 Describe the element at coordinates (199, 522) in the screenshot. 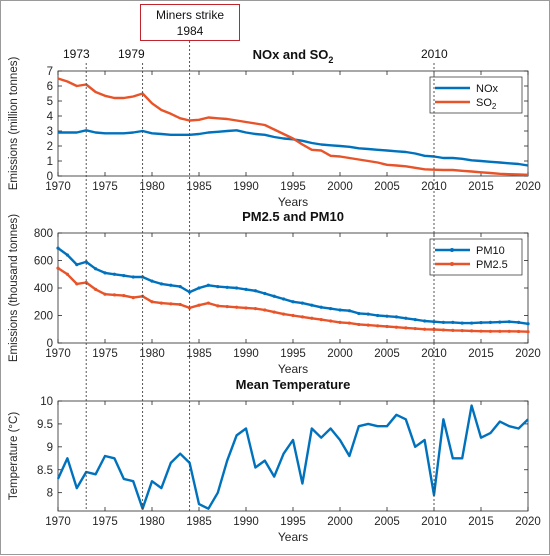

I see `x-tick-label: 1985` at that location.